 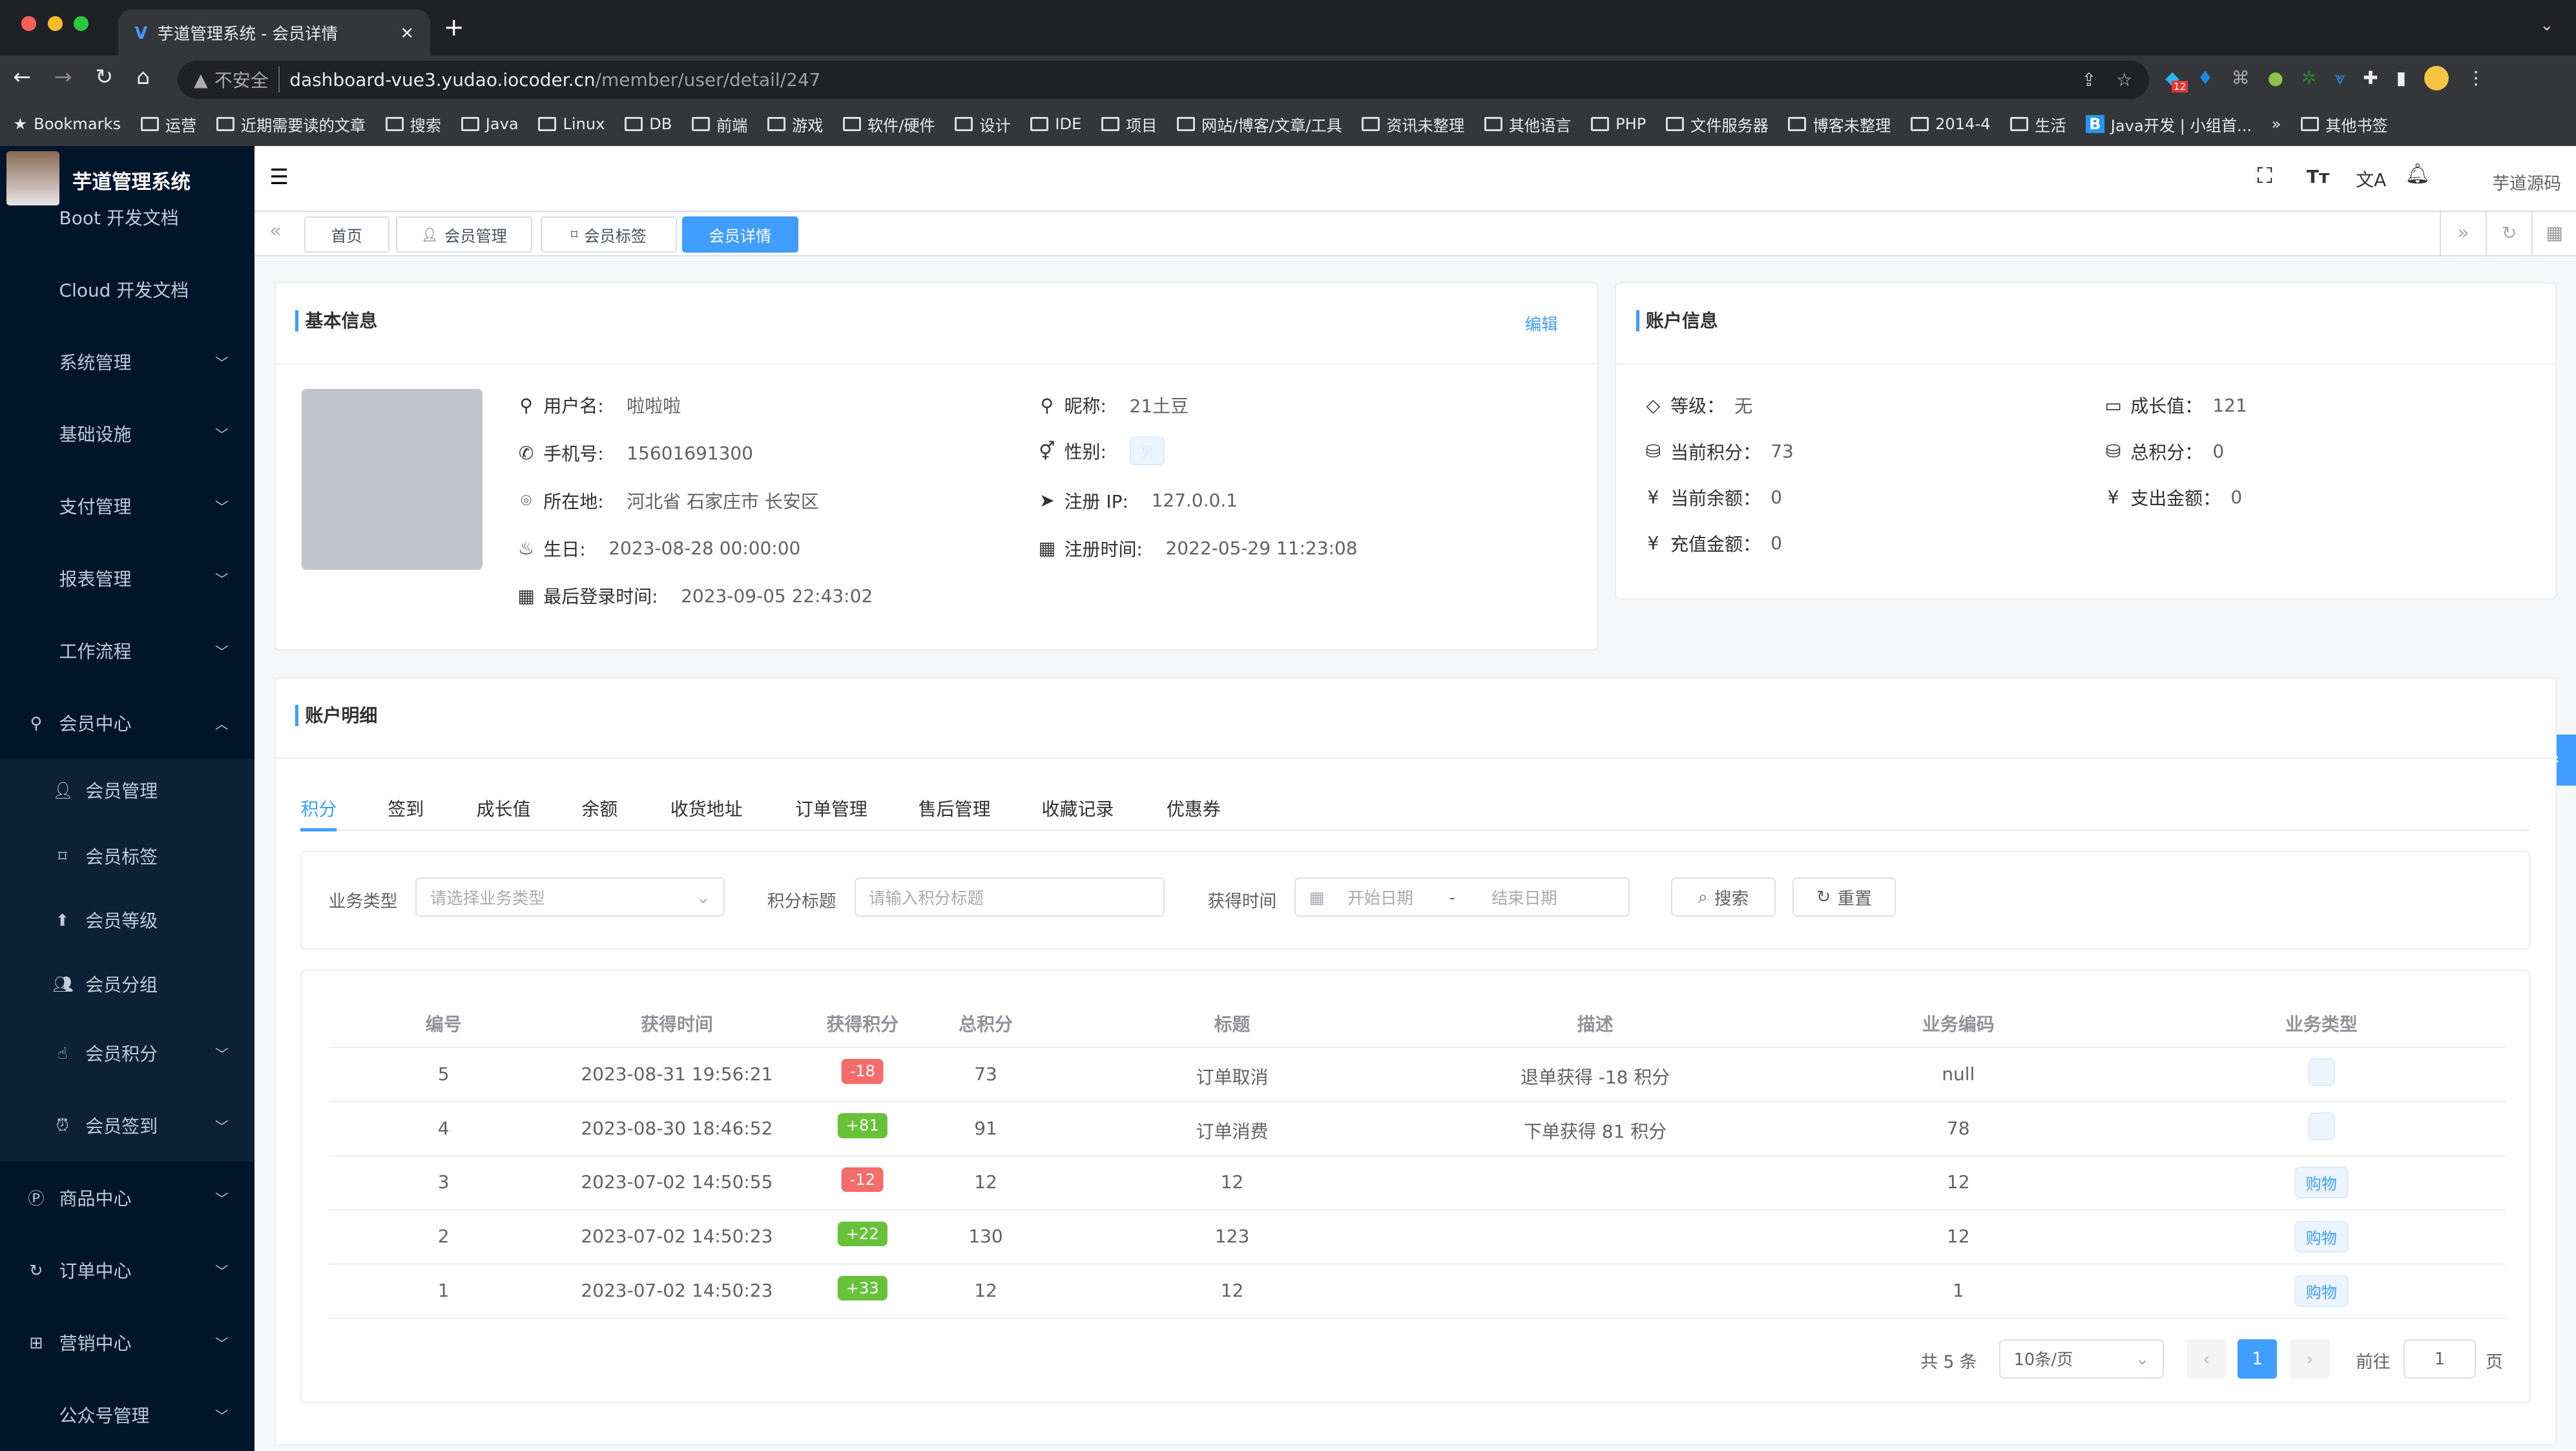 What do you see at coordinates (1541, 324) in the screenshot?
I see `edit-button: 编辑` at bounding box center [1541, 324].